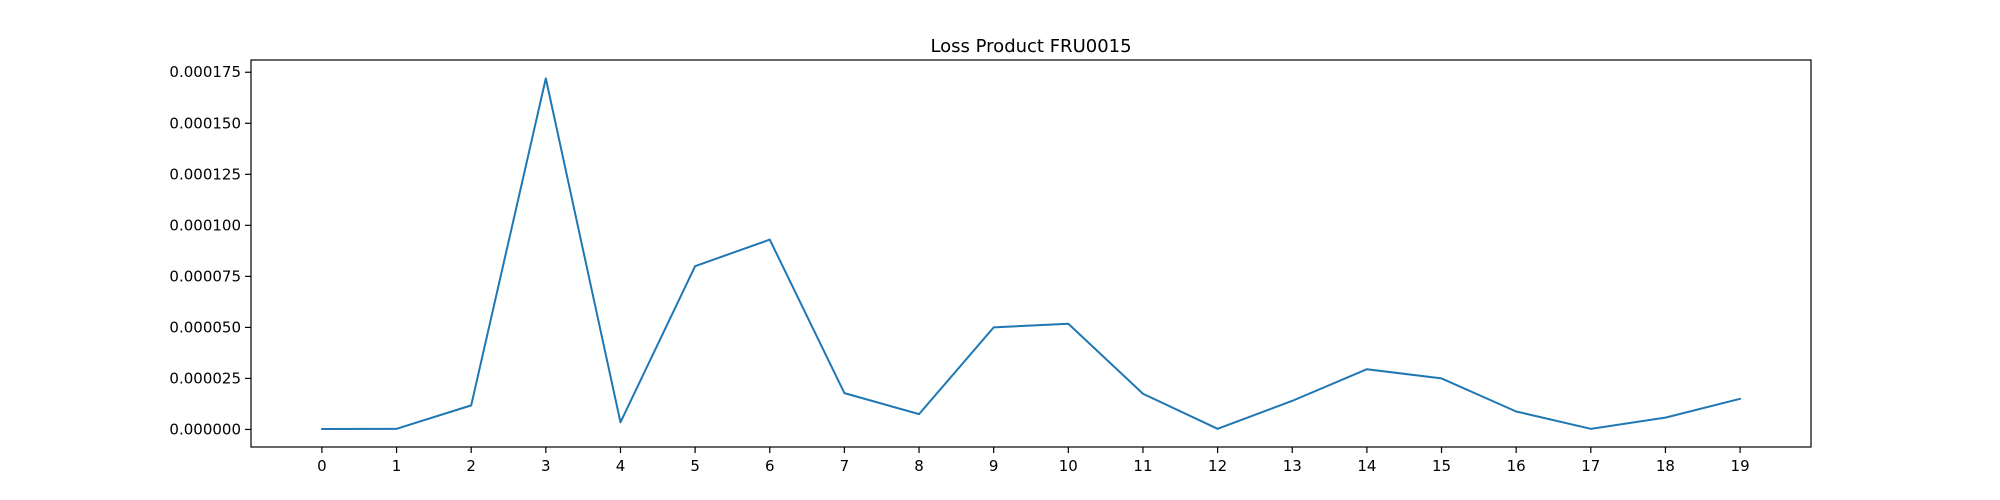 The image size is (2000, 500). What do you see at coordinates (695, 466) in the screenshot?
I see `x-tick-label: 5` at bounding box center [695, 466].